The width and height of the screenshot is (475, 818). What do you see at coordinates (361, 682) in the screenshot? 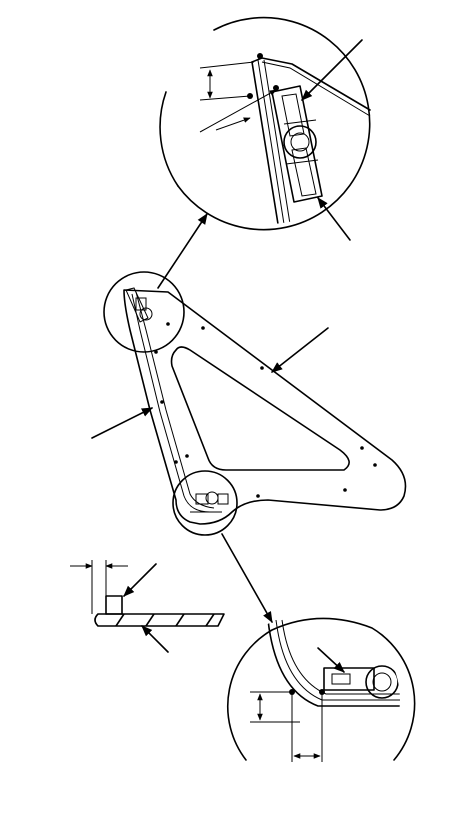
I see `lower-clip-detail` at bounding box center [361, 682].